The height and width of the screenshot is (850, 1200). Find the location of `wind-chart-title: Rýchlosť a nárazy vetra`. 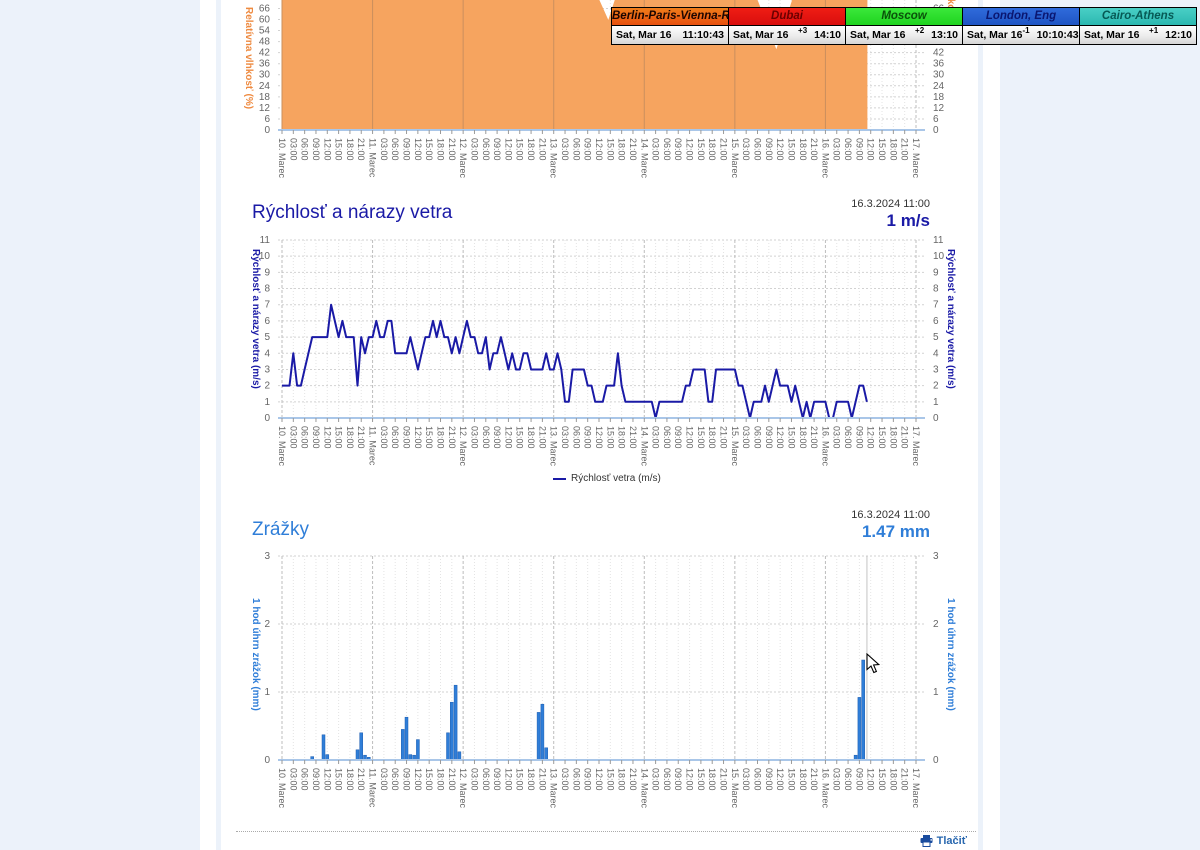

wind-chart-title: Rýchlosť a nárazy vetra is located at coordinates (352, 212).